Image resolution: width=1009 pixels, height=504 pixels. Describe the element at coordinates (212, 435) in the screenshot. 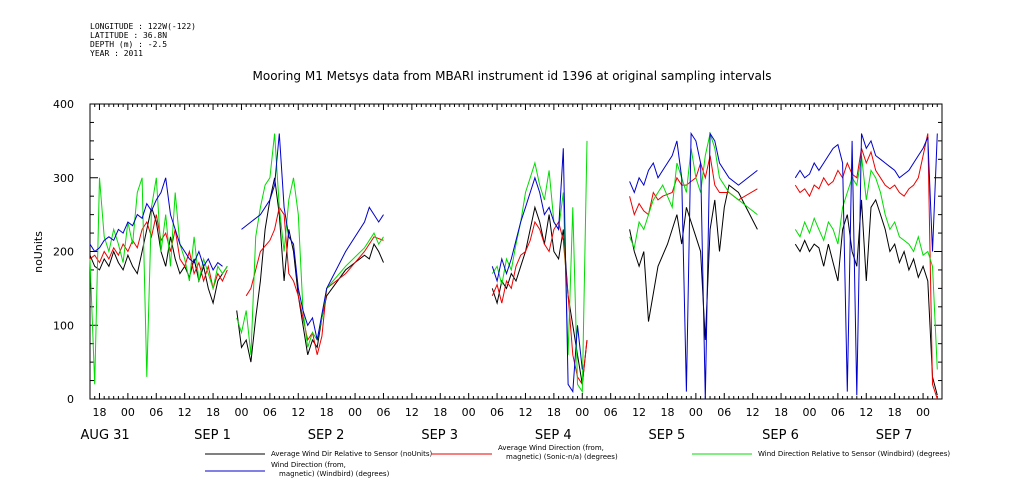

I see `x-day-label: SEP 1` at that location.